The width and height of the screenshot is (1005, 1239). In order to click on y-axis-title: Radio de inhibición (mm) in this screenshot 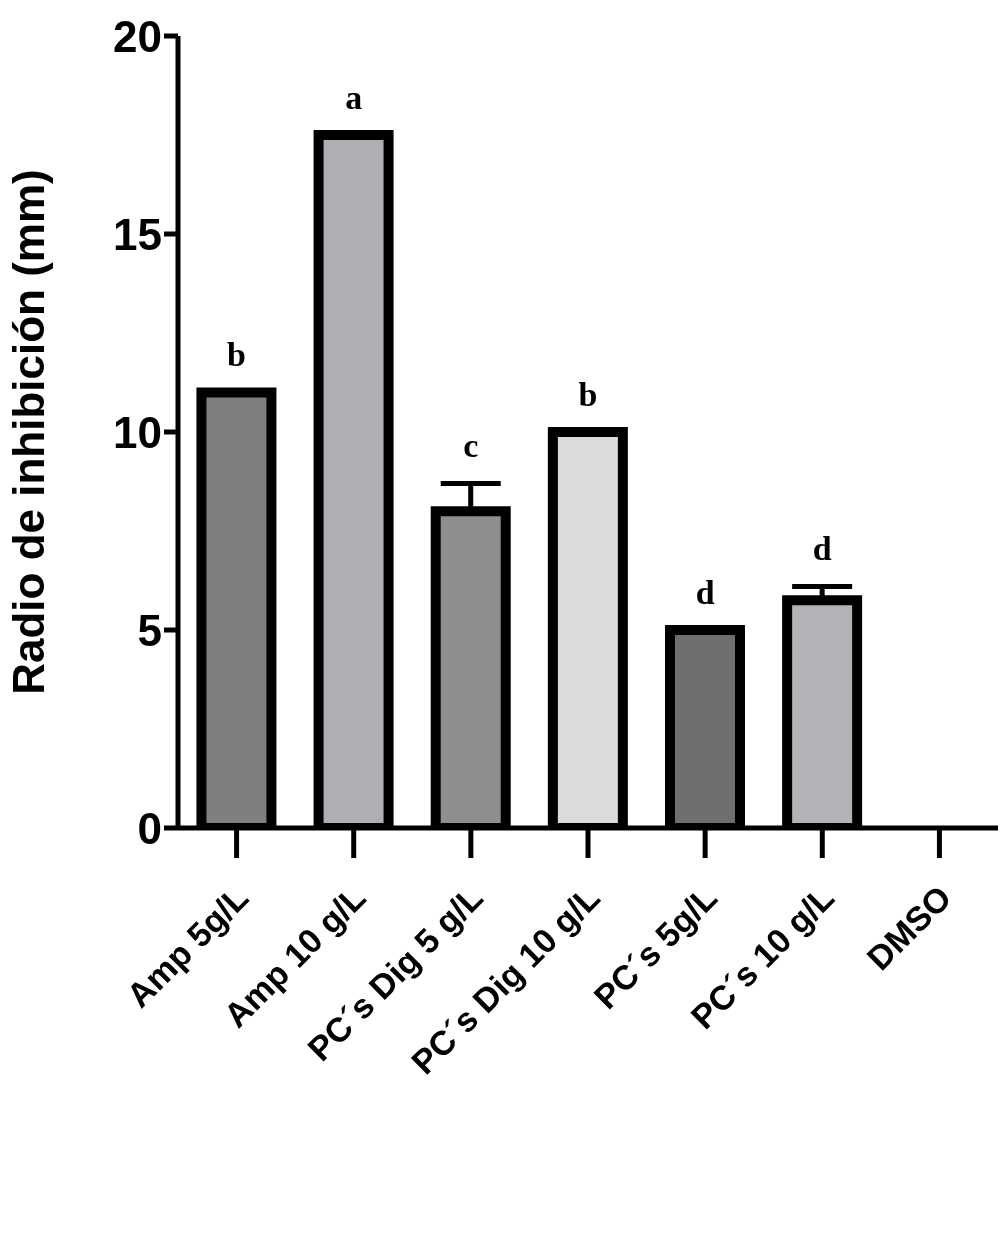, I will do `click(28, 432)`.